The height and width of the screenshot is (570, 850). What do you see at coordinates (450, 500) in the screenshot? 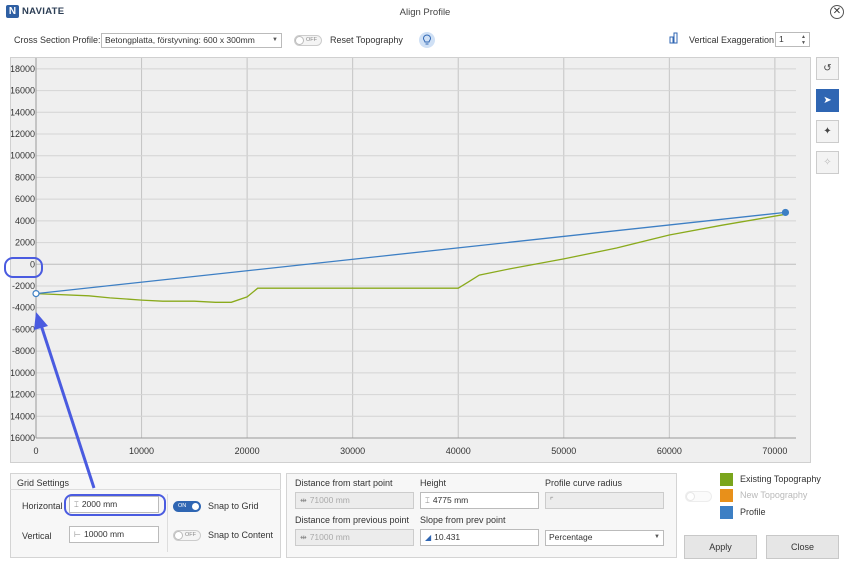
I see `height-value: 4775 mm` at bounding box center [450, 500].